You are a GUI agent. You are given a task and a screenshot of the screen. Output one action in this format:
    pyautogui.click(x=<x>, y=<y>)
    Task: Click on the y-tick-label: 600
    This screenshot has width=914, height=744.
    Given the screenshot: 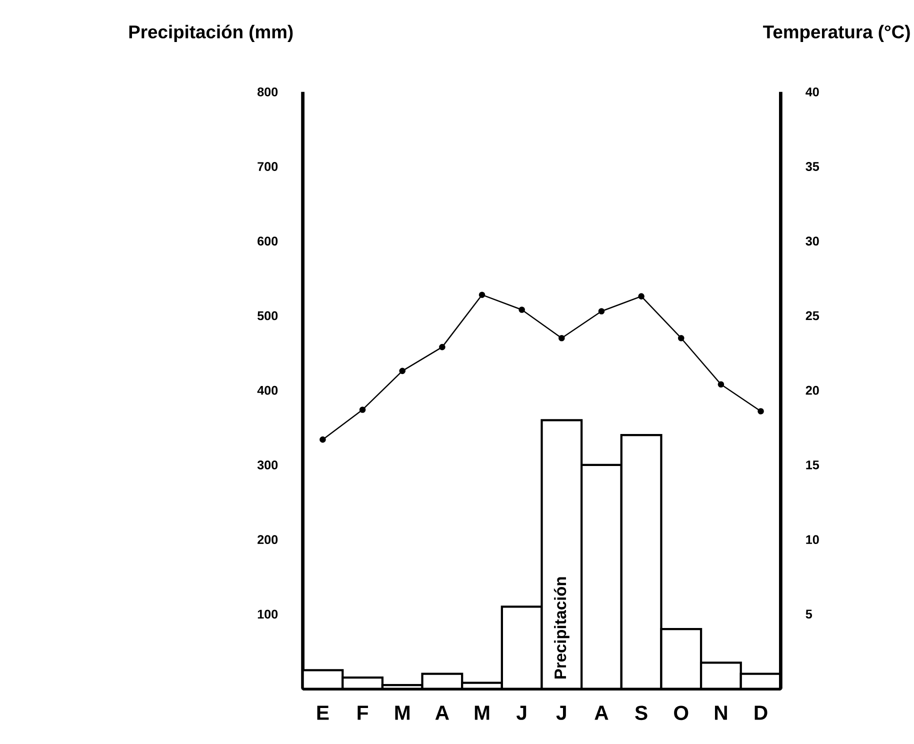 What is the action you would take?
    pyautogui.click(x=268, y=241)
    